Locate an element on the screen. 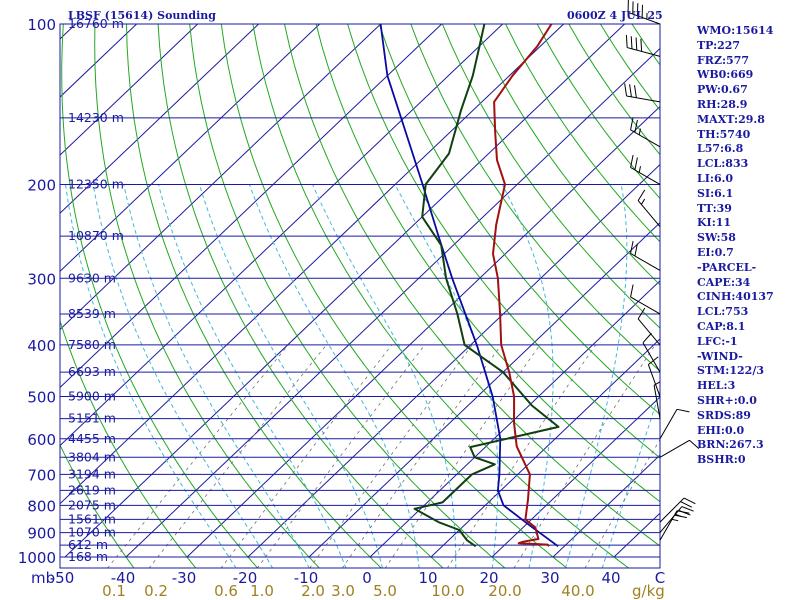 Image resolution: width=800 pixels, height=600 pixels. index-row: SHR+:0.0 is located at coordinates (727, 400).